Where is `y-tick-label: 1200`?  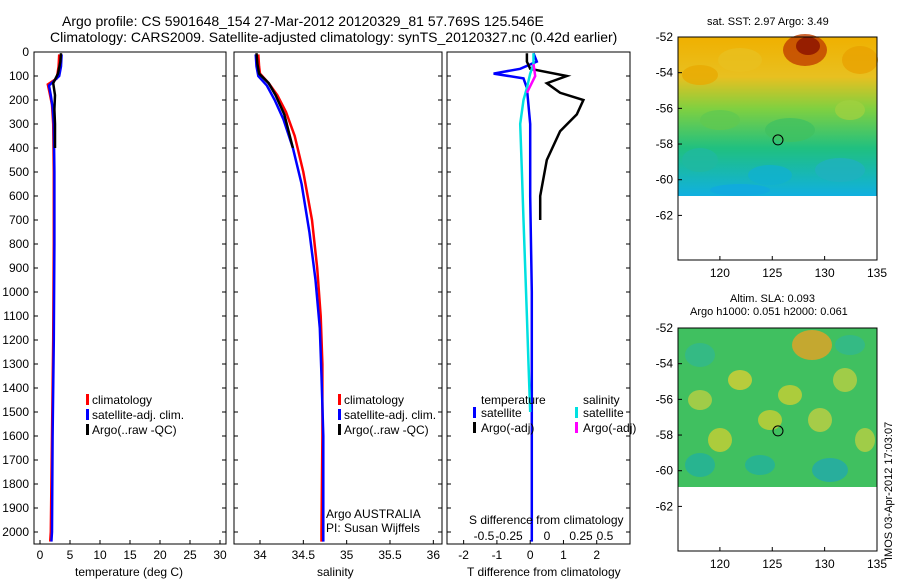 y-tick-label: 1200 is located at coordinates (15, 340).